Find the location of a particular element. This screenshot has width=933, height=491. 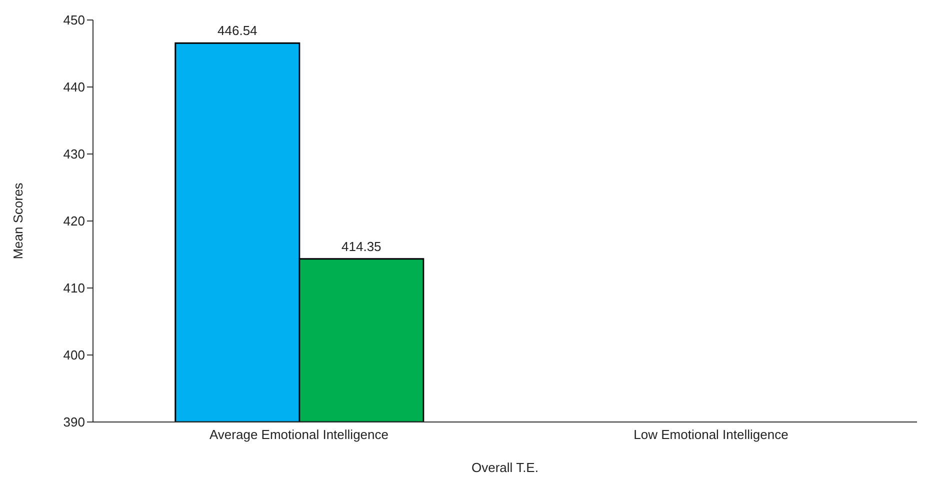

y-tick-label: 430 is located at coordinates (74, 154).